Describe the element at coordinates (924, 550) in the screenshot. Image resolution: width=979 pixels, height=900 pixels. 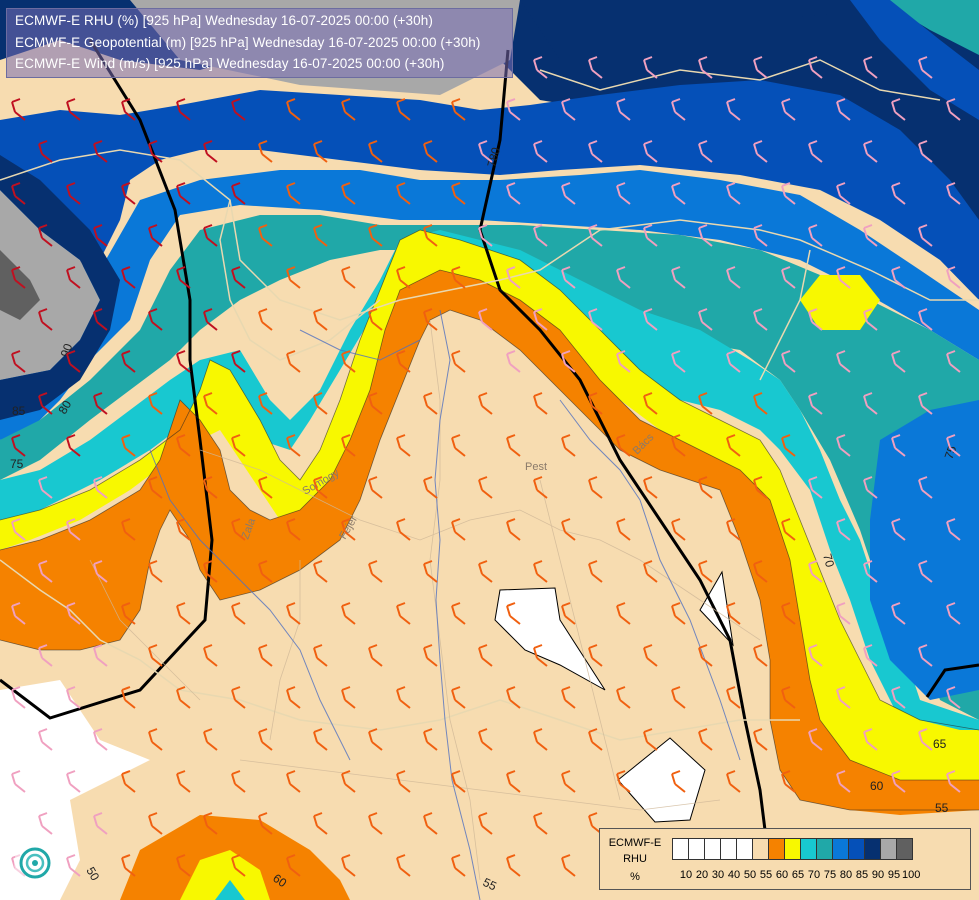
I see `rhu-80-blob-right` at that location.